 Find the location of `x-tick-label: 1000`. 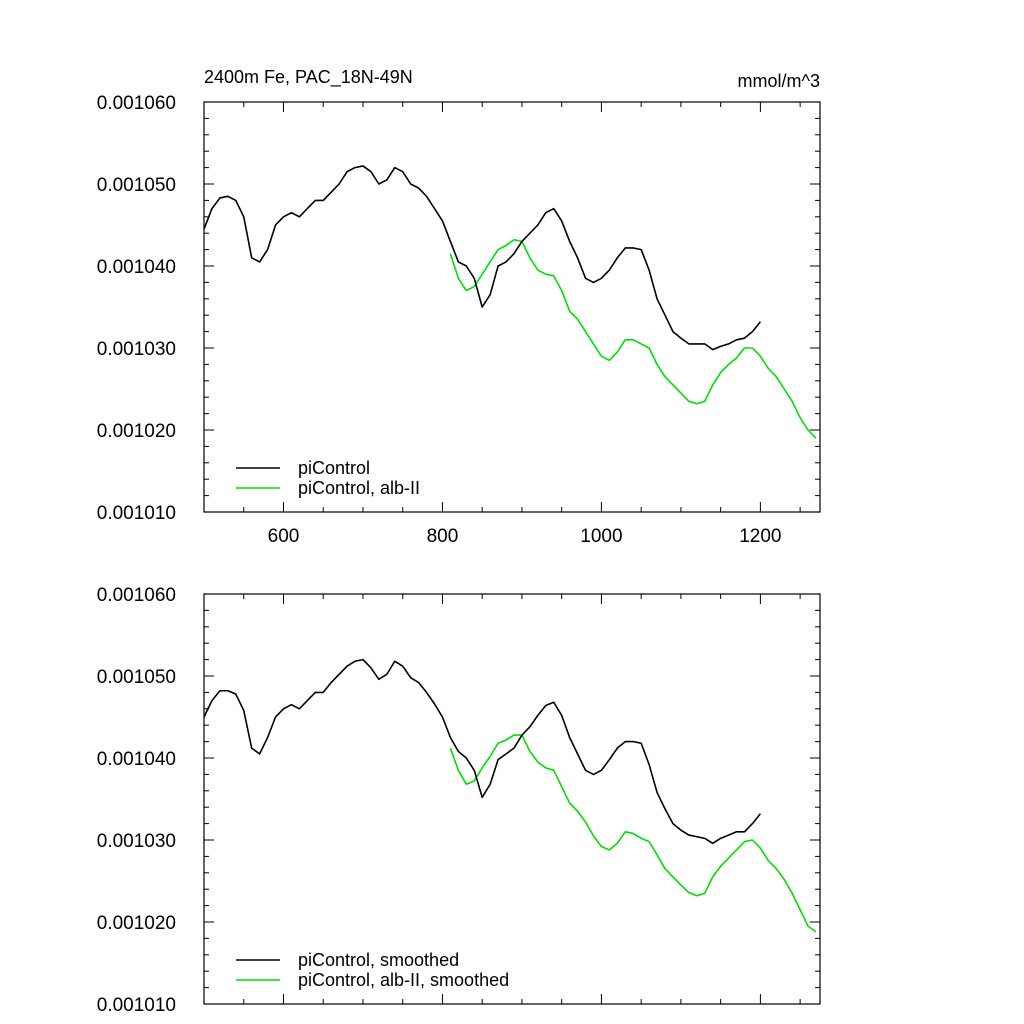

x-tick-label: 1000 is located at coordinates (601, 536).